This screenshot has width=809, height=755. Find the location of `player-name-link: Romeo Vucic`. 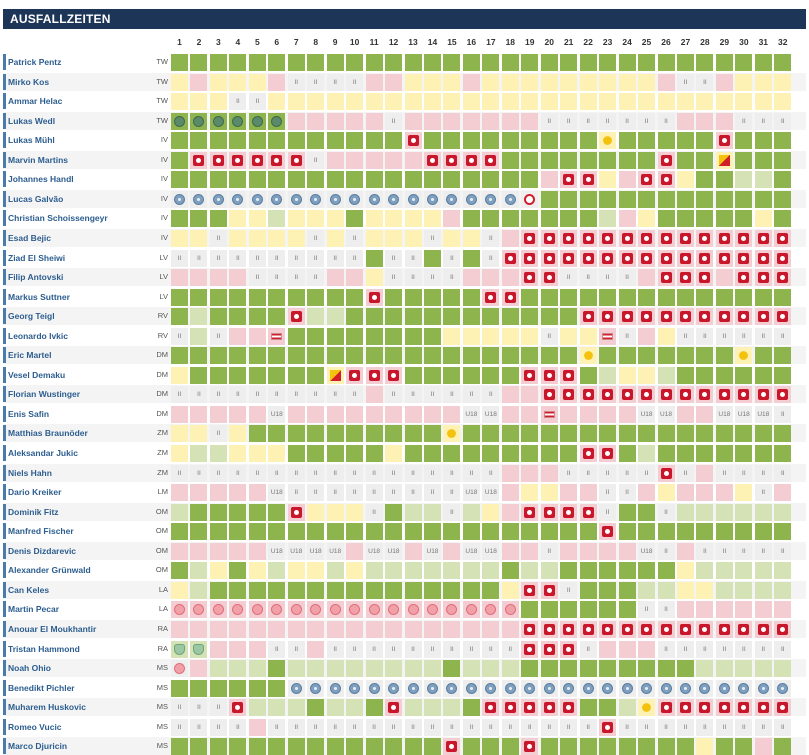

player-name-link: Romeo Vucic is located at coordinates (35, 726).